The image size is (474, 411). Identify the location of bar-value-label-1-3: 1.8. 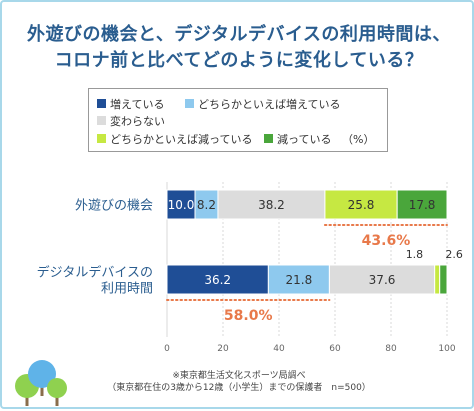
(415, 254).